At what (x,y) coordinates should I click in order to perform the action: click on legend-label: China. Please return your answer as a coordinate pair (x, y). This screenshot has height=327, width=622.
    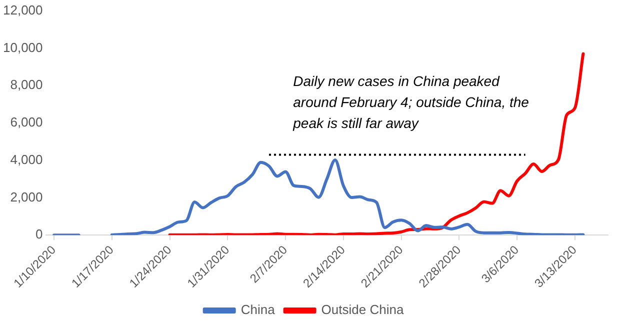
    Looking at the image, I should click on (258, 310).